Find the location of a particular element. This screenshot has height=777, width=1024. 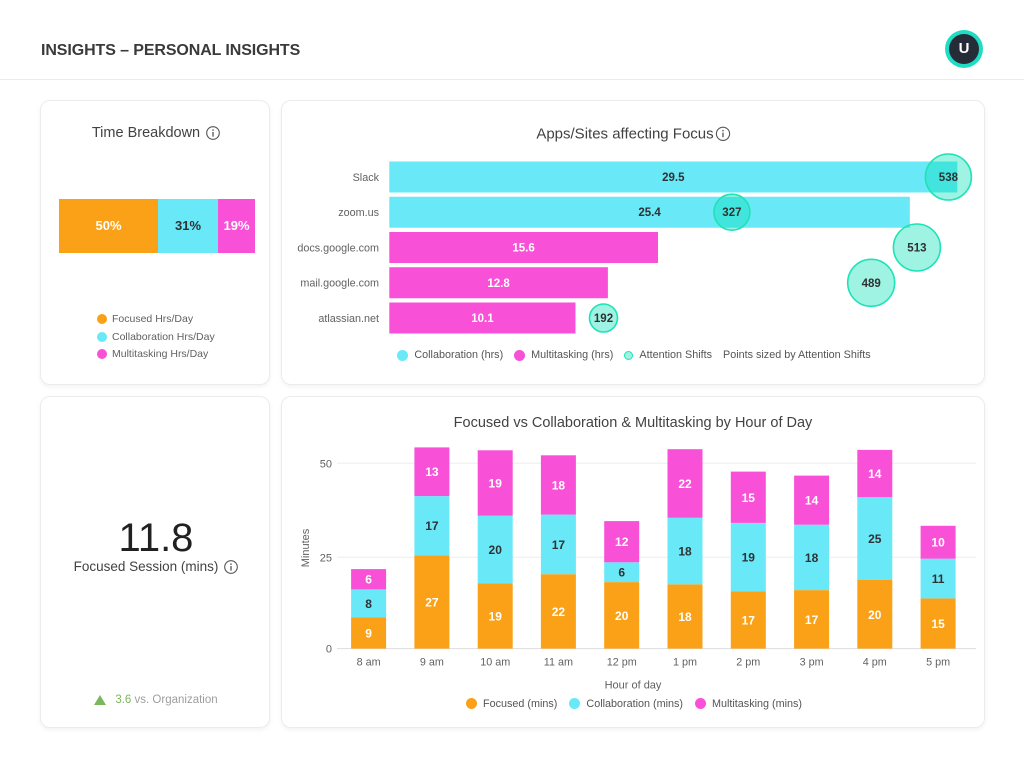

svg-text: Minutes is located at coordinates (306, 547).